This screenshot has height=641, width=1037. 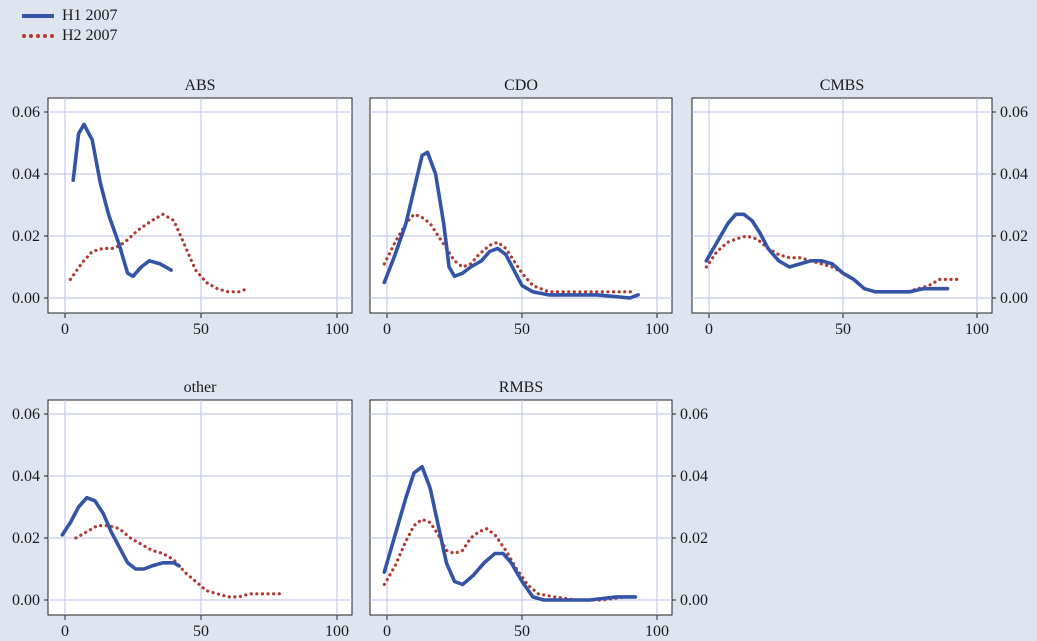 I want to click on legend-swatch-h1, so click(x=38, y=16).